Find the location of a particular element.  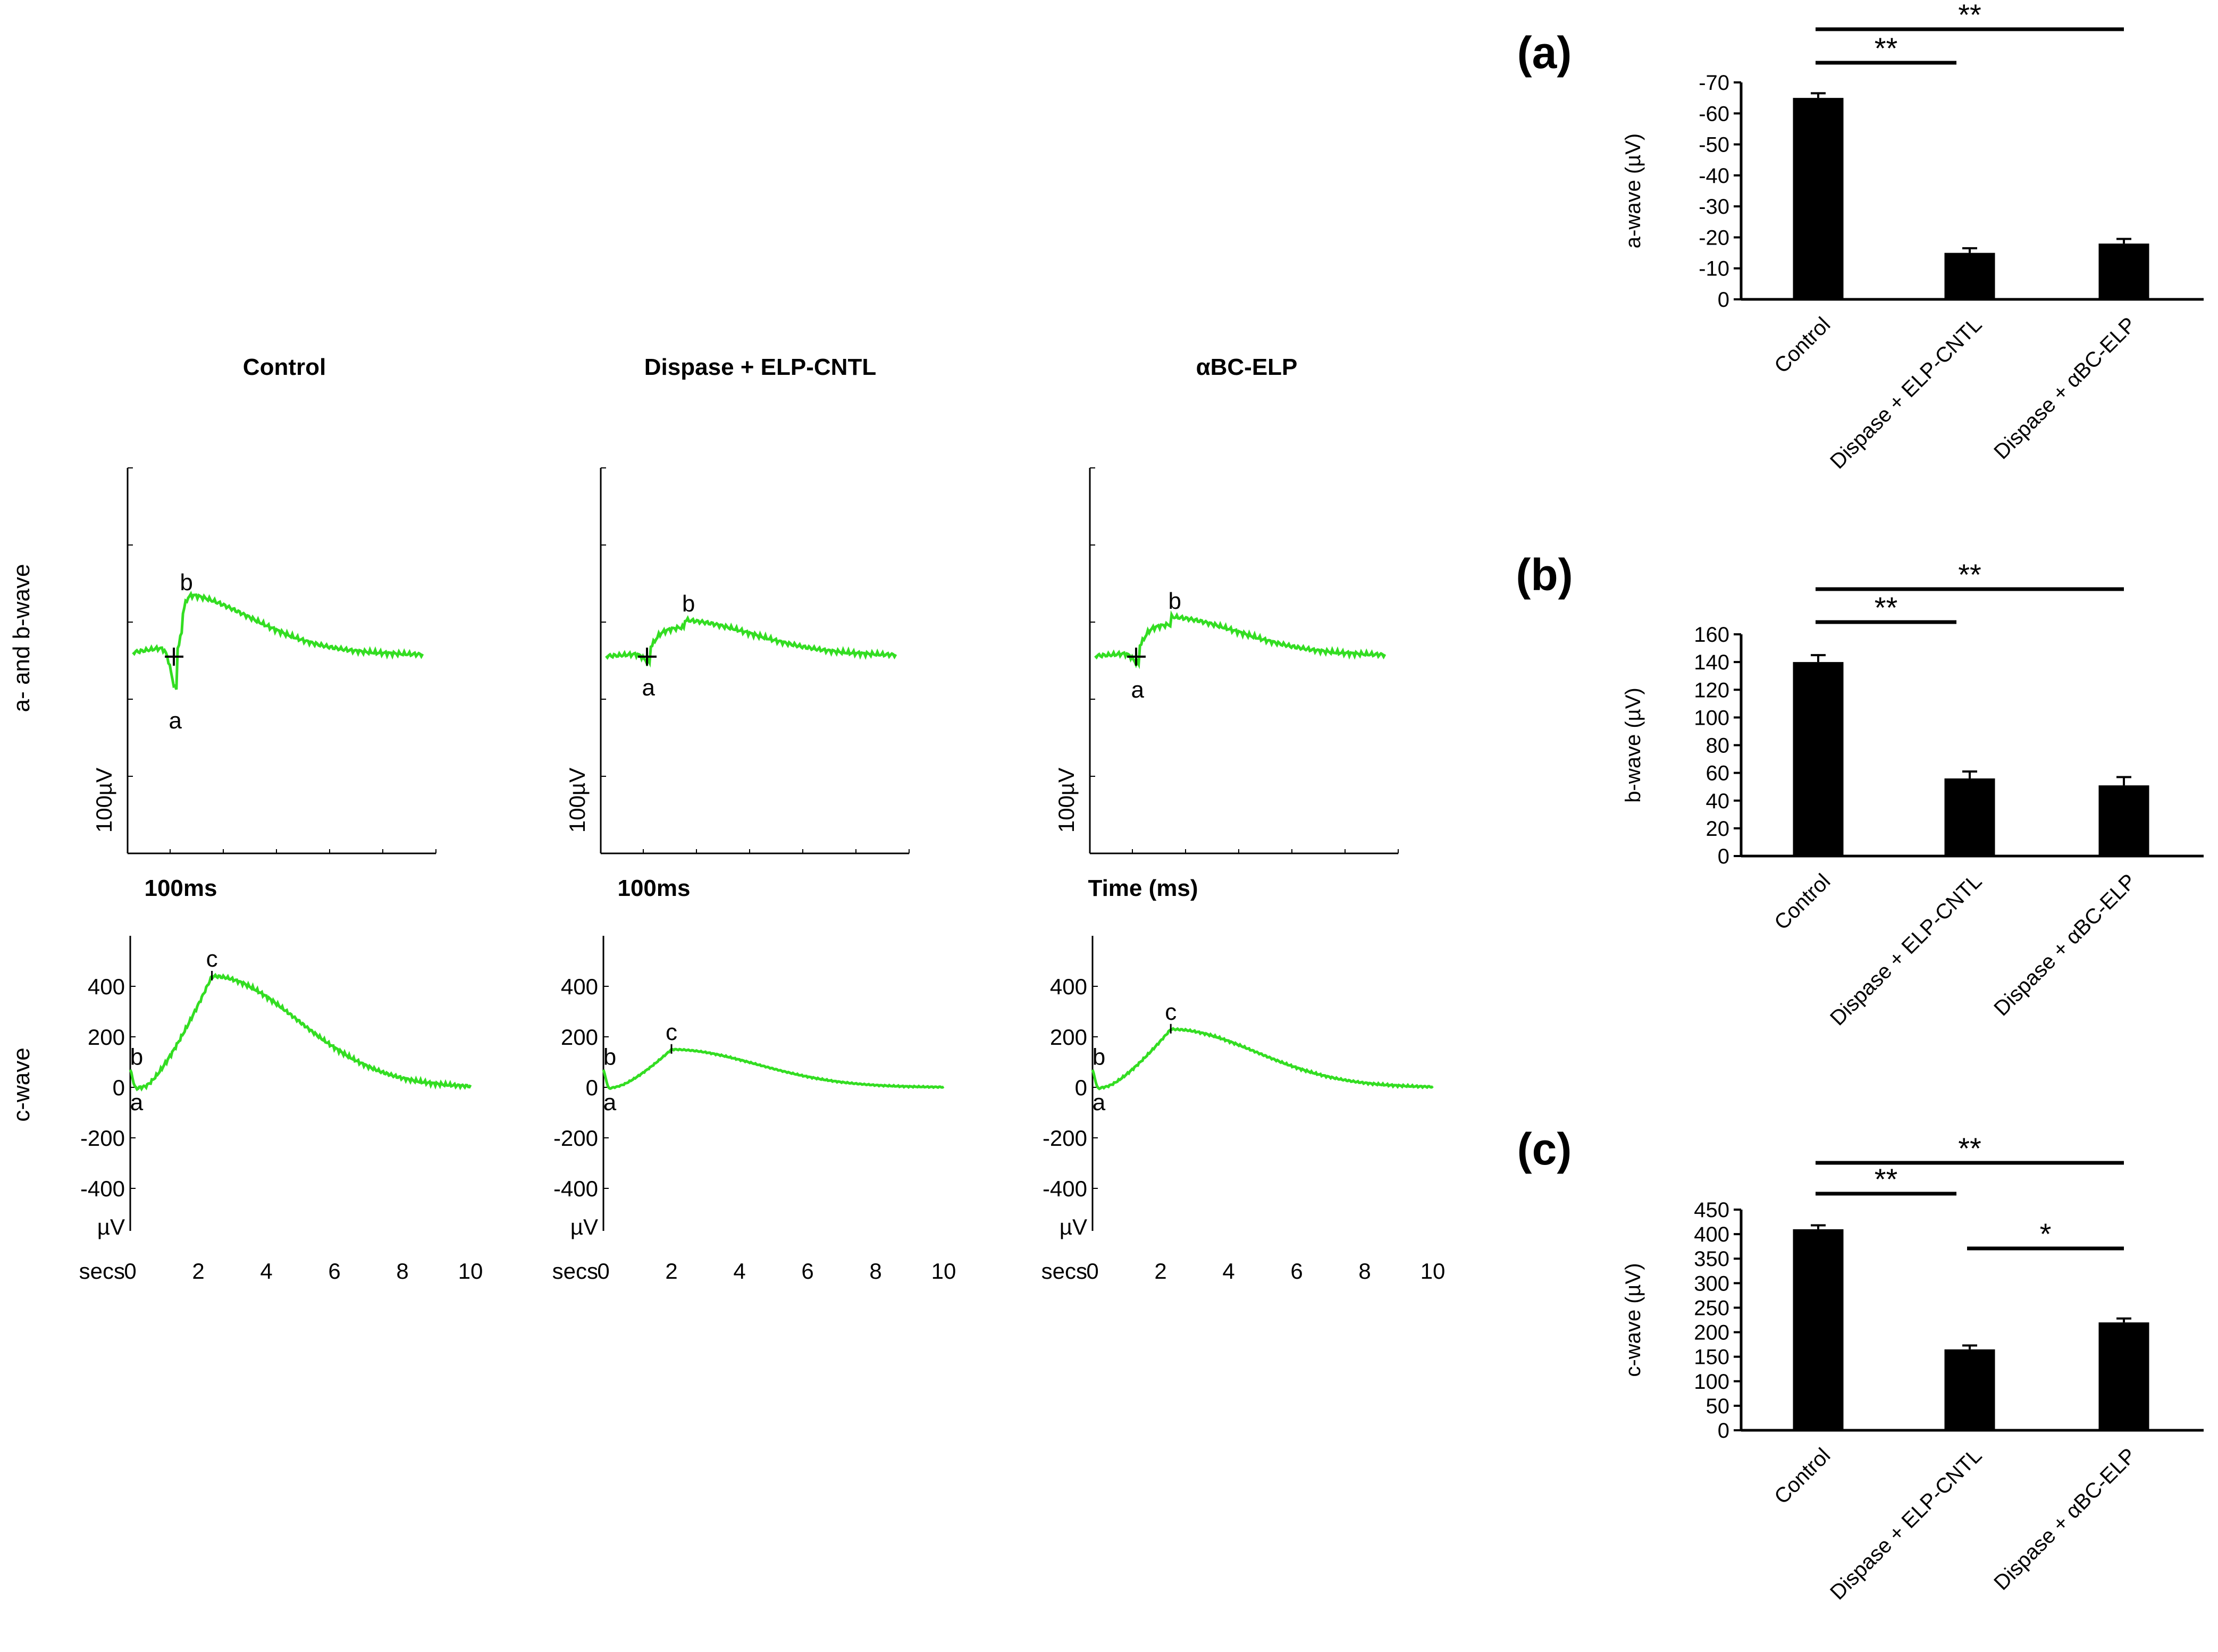

y-tick-label: 150 is located at coordinates (1711, 1357).